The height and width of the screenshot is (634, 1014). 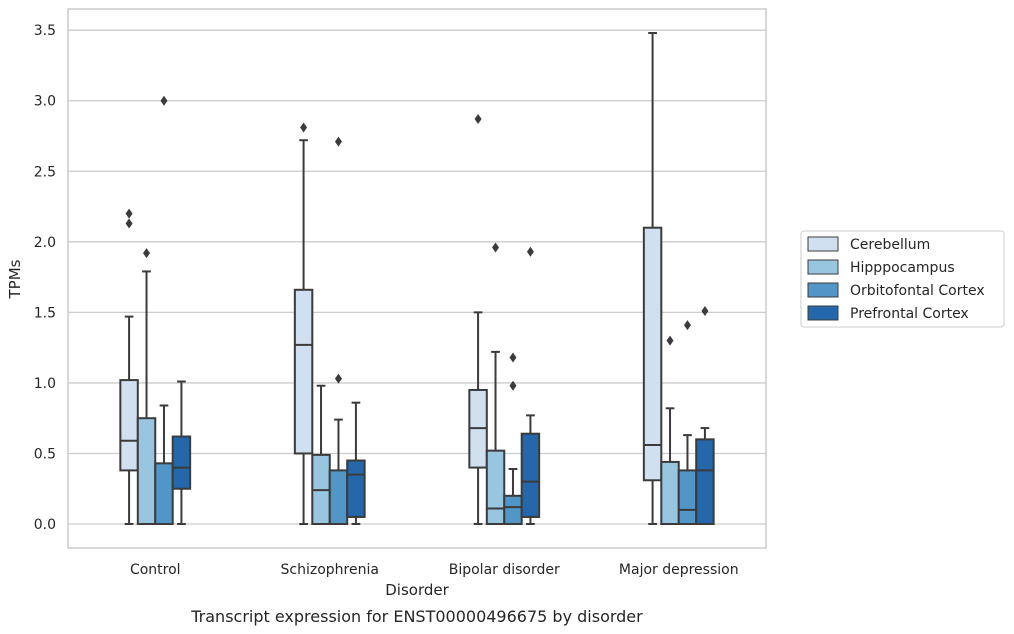 What do you see at coordinates (902, 268) in the screenshot?
I see `legend-label: Hipppocampus` at bounding box center [902, 268].